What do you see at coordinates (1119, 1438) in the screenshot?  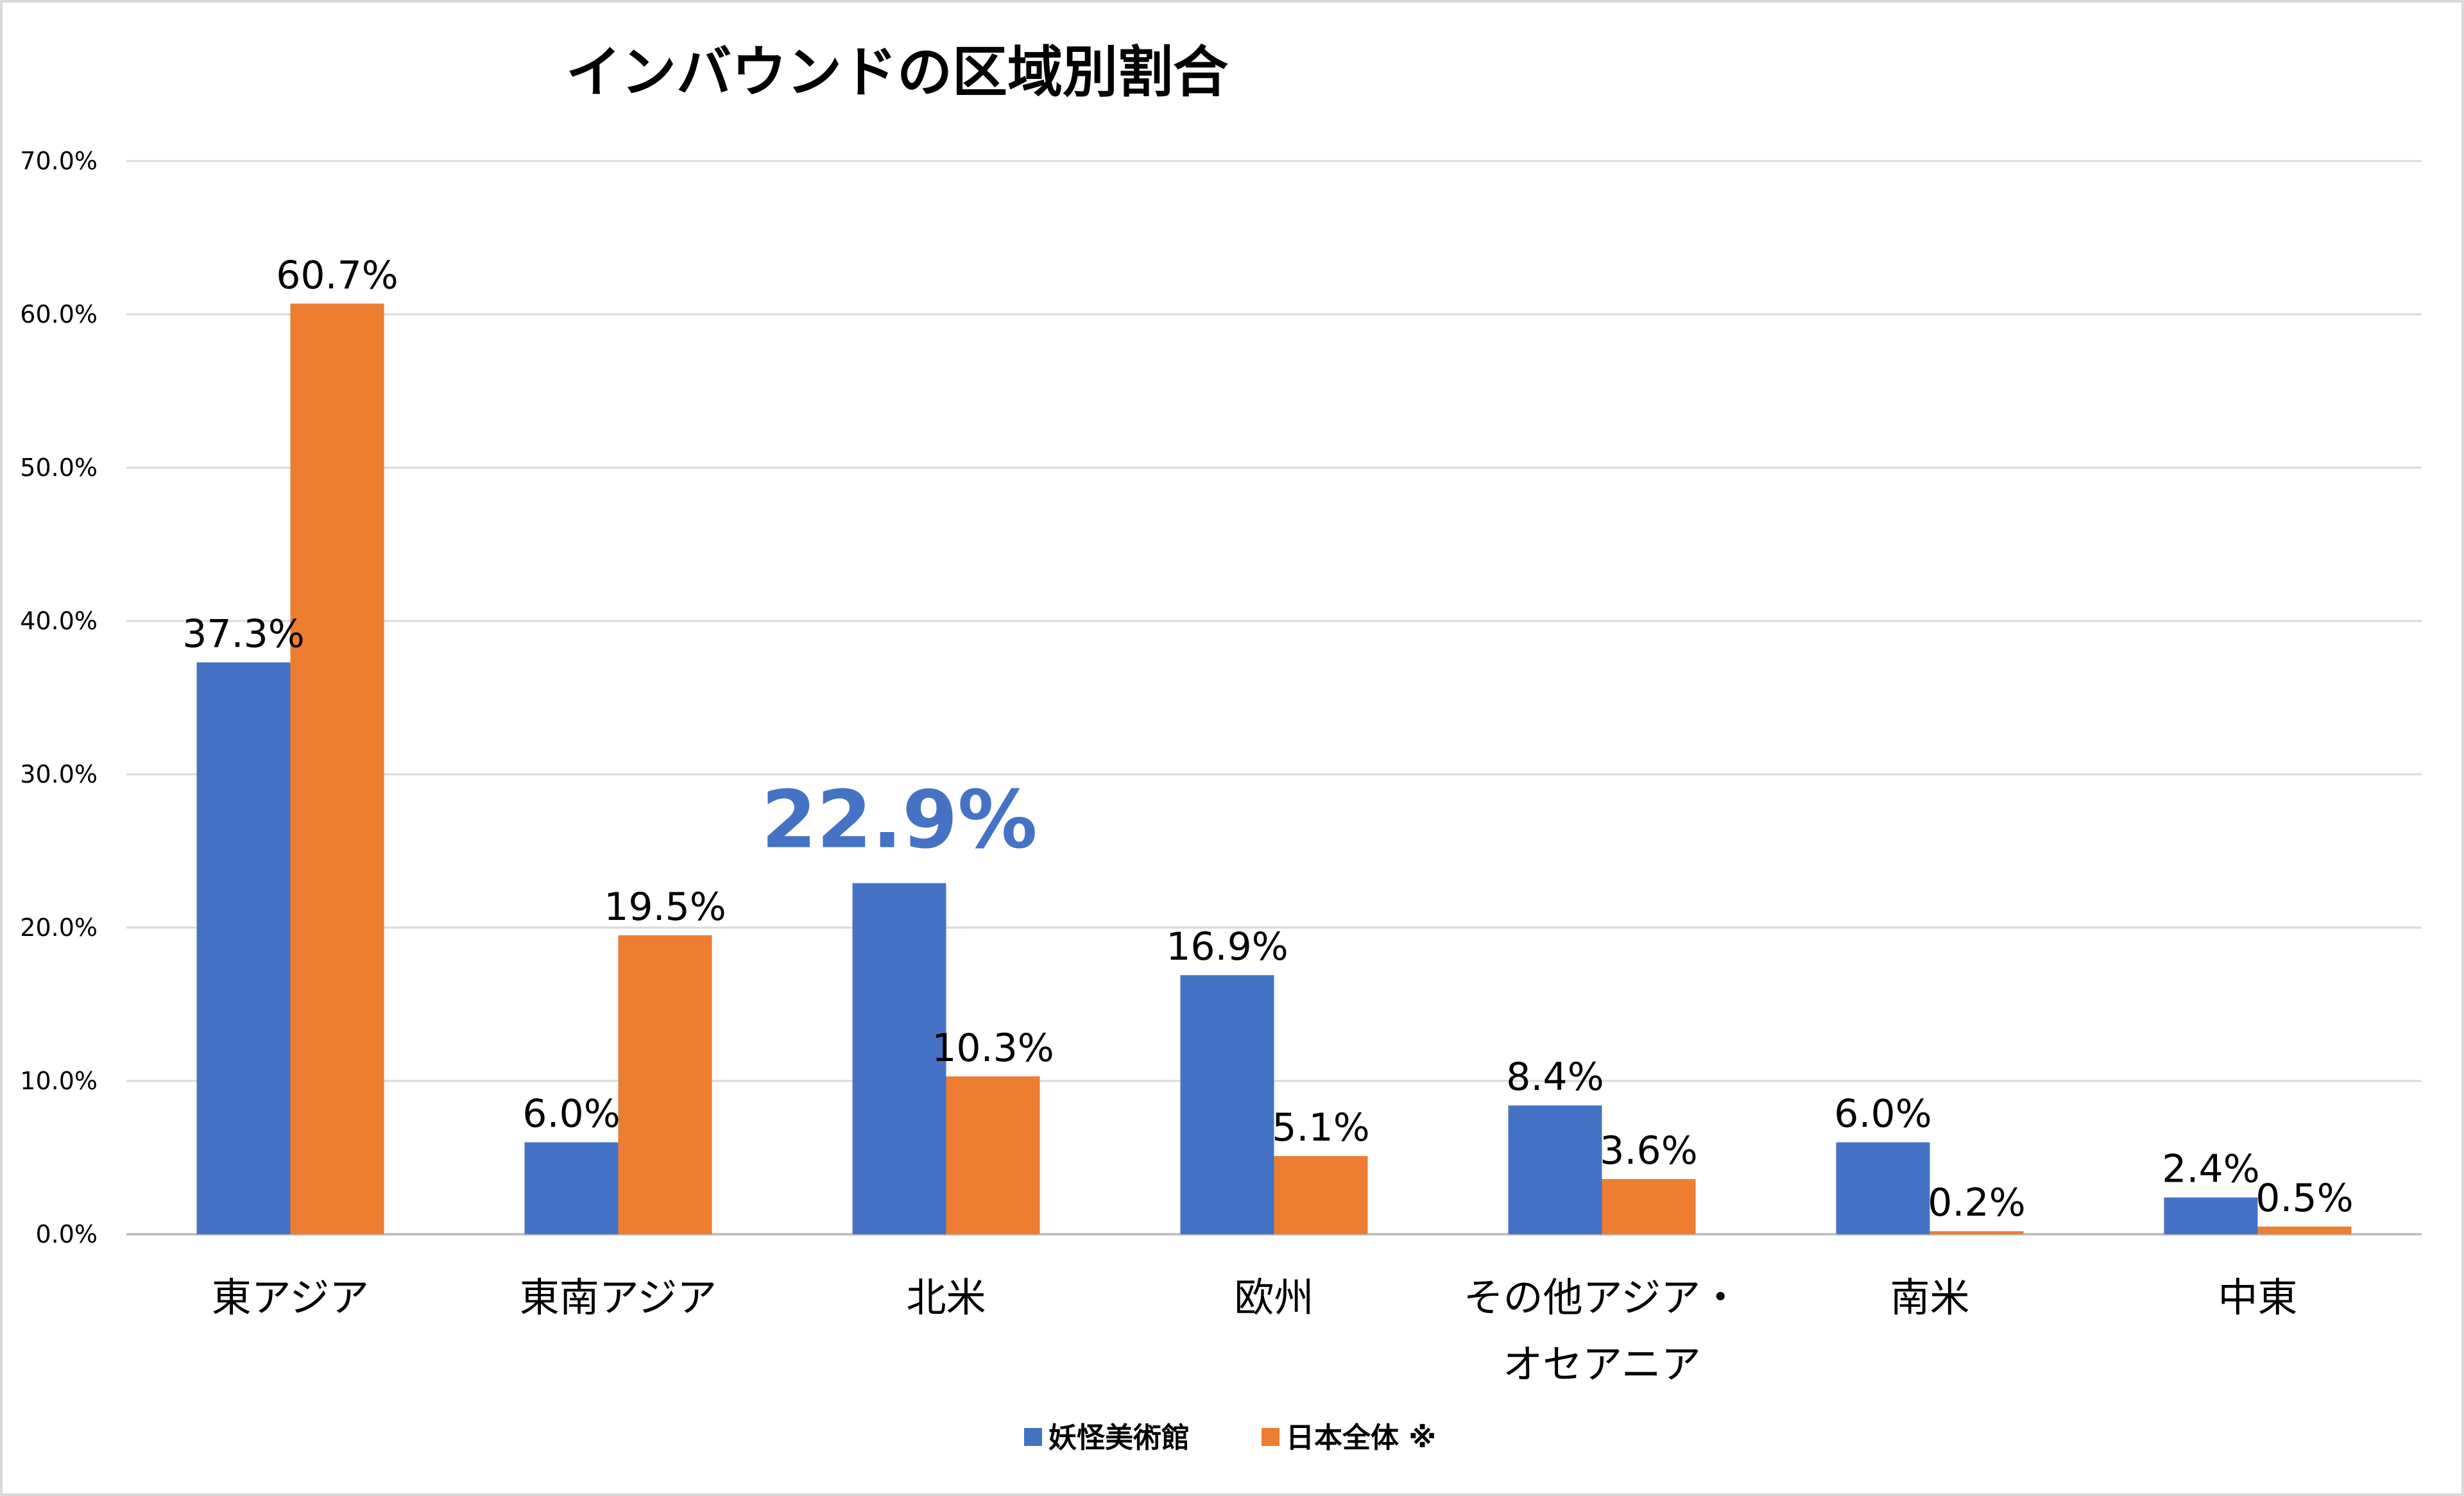 I see `legend-label: 妖怪美術館` at bounding box center [1119, 1438].